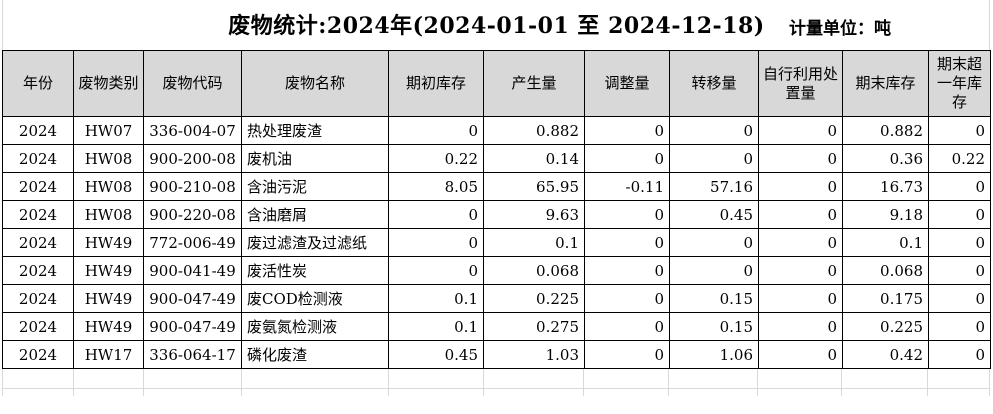 The image size is (993, 414). I want to click on cell: 0.14, so click(534, 158).